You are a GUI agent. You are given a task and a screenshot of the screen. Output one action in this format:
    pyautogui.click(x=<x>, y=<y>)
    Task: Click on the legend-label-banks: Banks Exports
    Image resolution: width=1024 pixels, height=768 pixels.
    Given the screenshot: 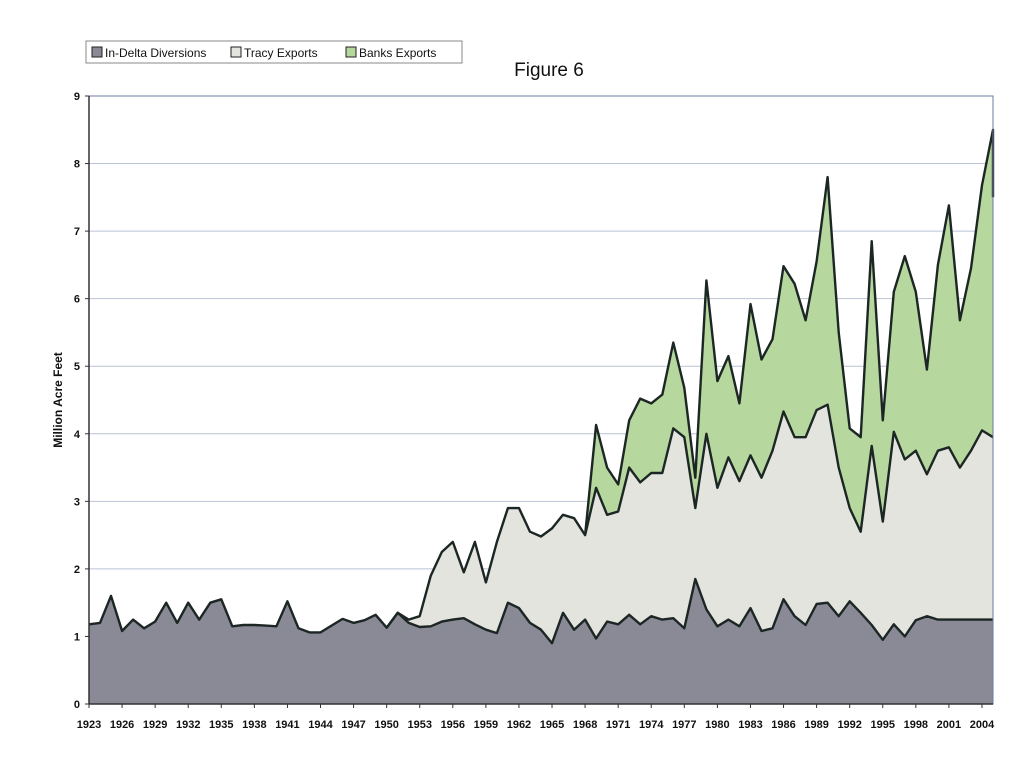 What is the action you would take?
    pyautogui.click(x=397, y=53)
    